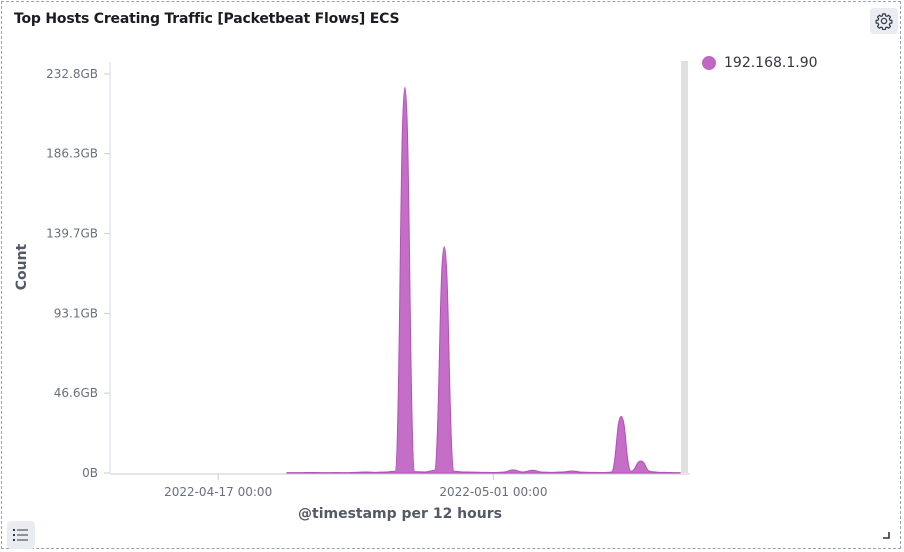 This screenshot has height=552, width=904. I want to click on y-tick-label: 232.8GB, so click(72, 74).